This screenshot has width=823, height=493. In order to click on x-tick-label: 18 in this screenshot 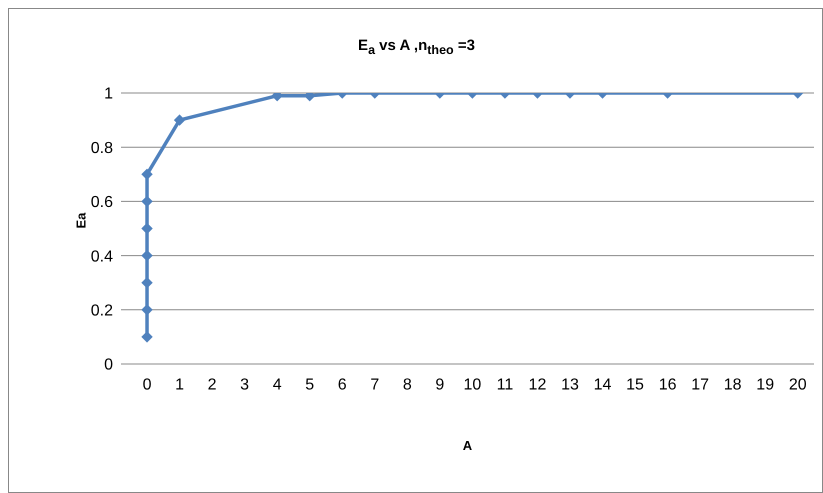, I will do `click(733, 385)`.